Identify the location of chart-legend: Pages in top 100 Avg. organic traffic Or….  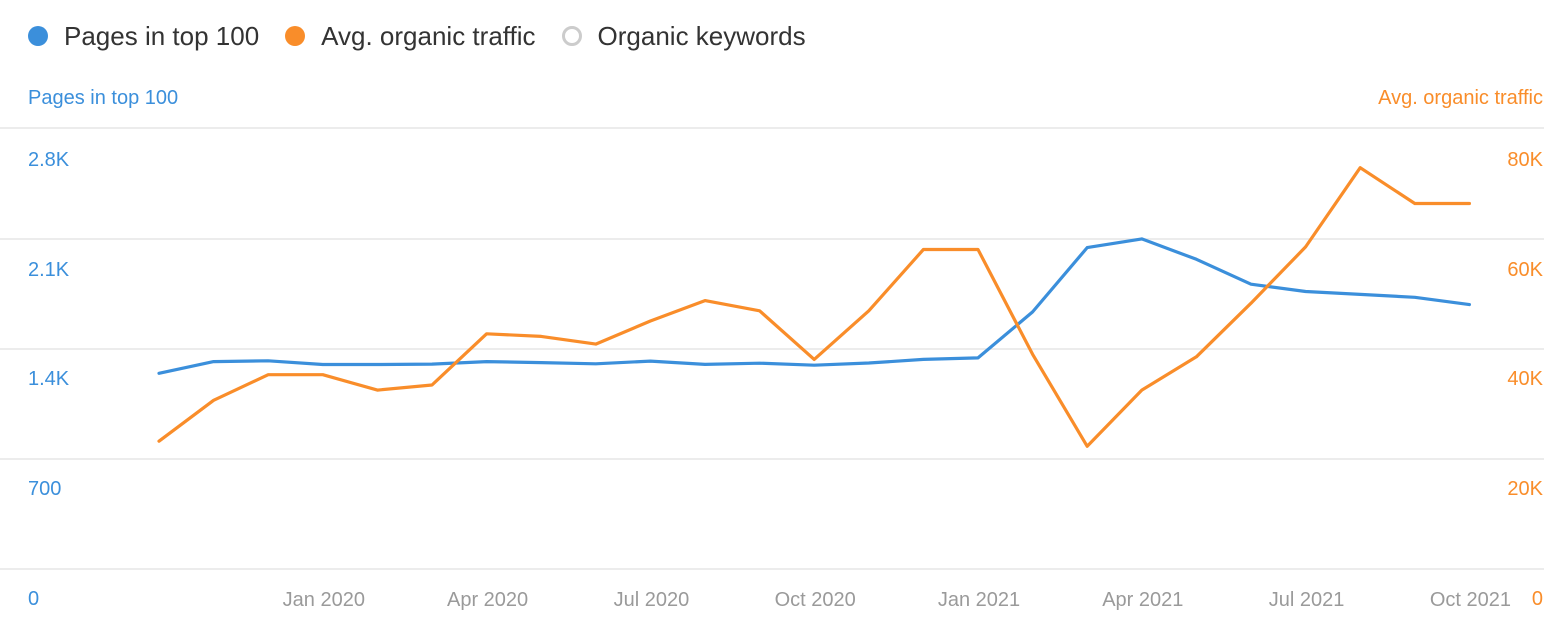
(417, 36).